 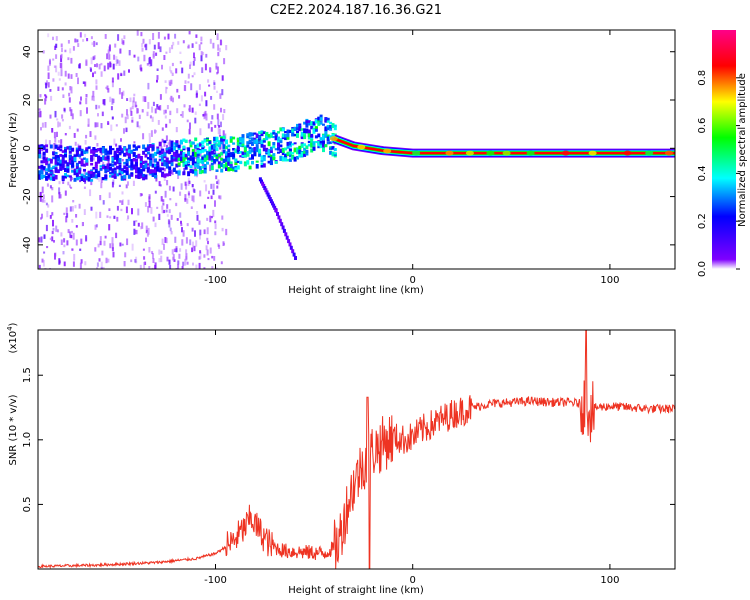 What do you see at coordinates (27, 375) in the screenshot?
I see `snr-y-tick-label: 1.5` at bounding box center [27, 375].